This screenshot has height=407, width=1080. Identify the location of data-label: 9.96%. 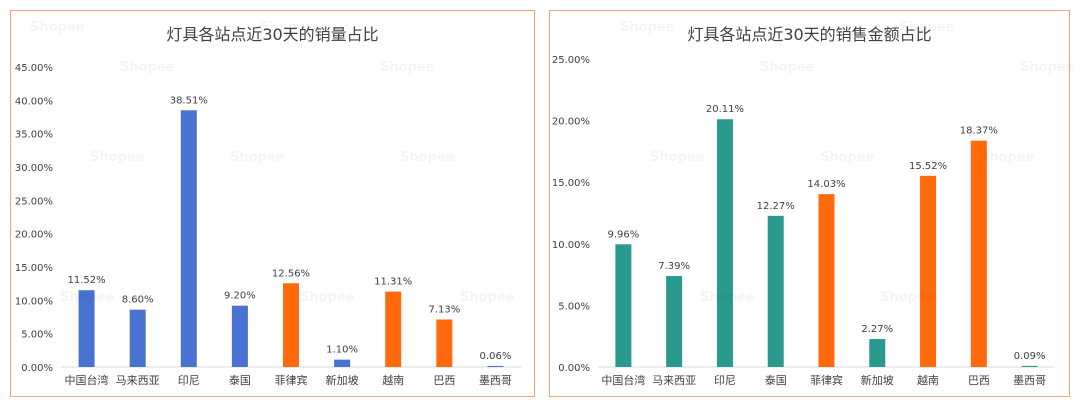
(623, 234).